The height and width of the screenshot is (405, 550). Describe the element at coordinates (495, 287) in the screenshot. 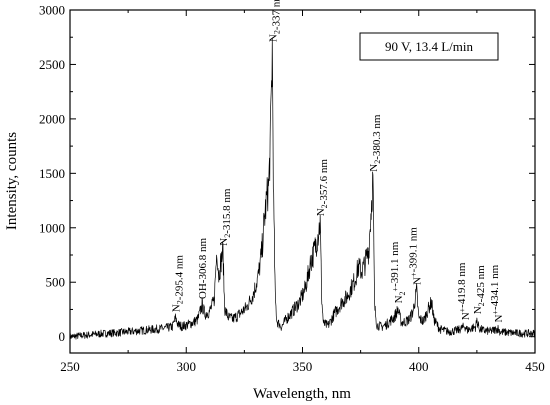

I see `peak-label-wavelength: -434.1 nm` at that location.